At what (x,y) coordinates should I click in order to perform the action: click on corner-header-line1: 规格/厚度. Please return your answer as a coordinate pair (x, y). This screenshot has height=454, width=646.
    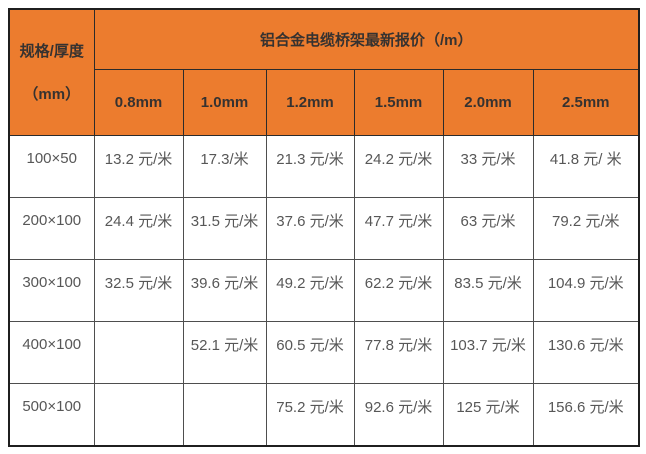
    Looking at the image, I should click on (51, 52).